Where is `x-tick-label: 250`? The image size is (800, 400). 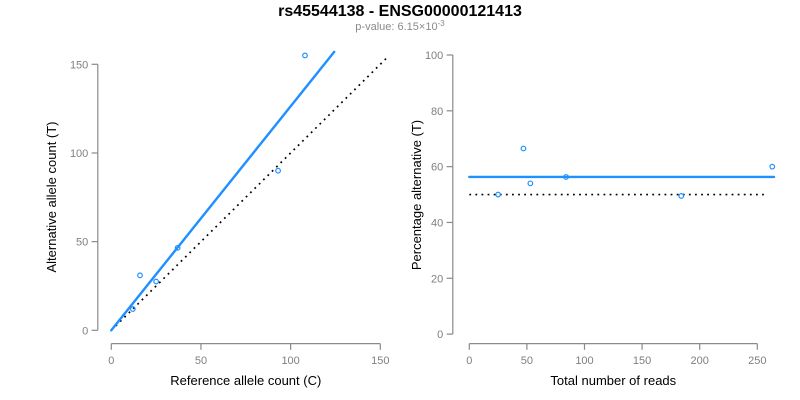 x-tick-label: 250 is located at coordinates (757, 361).